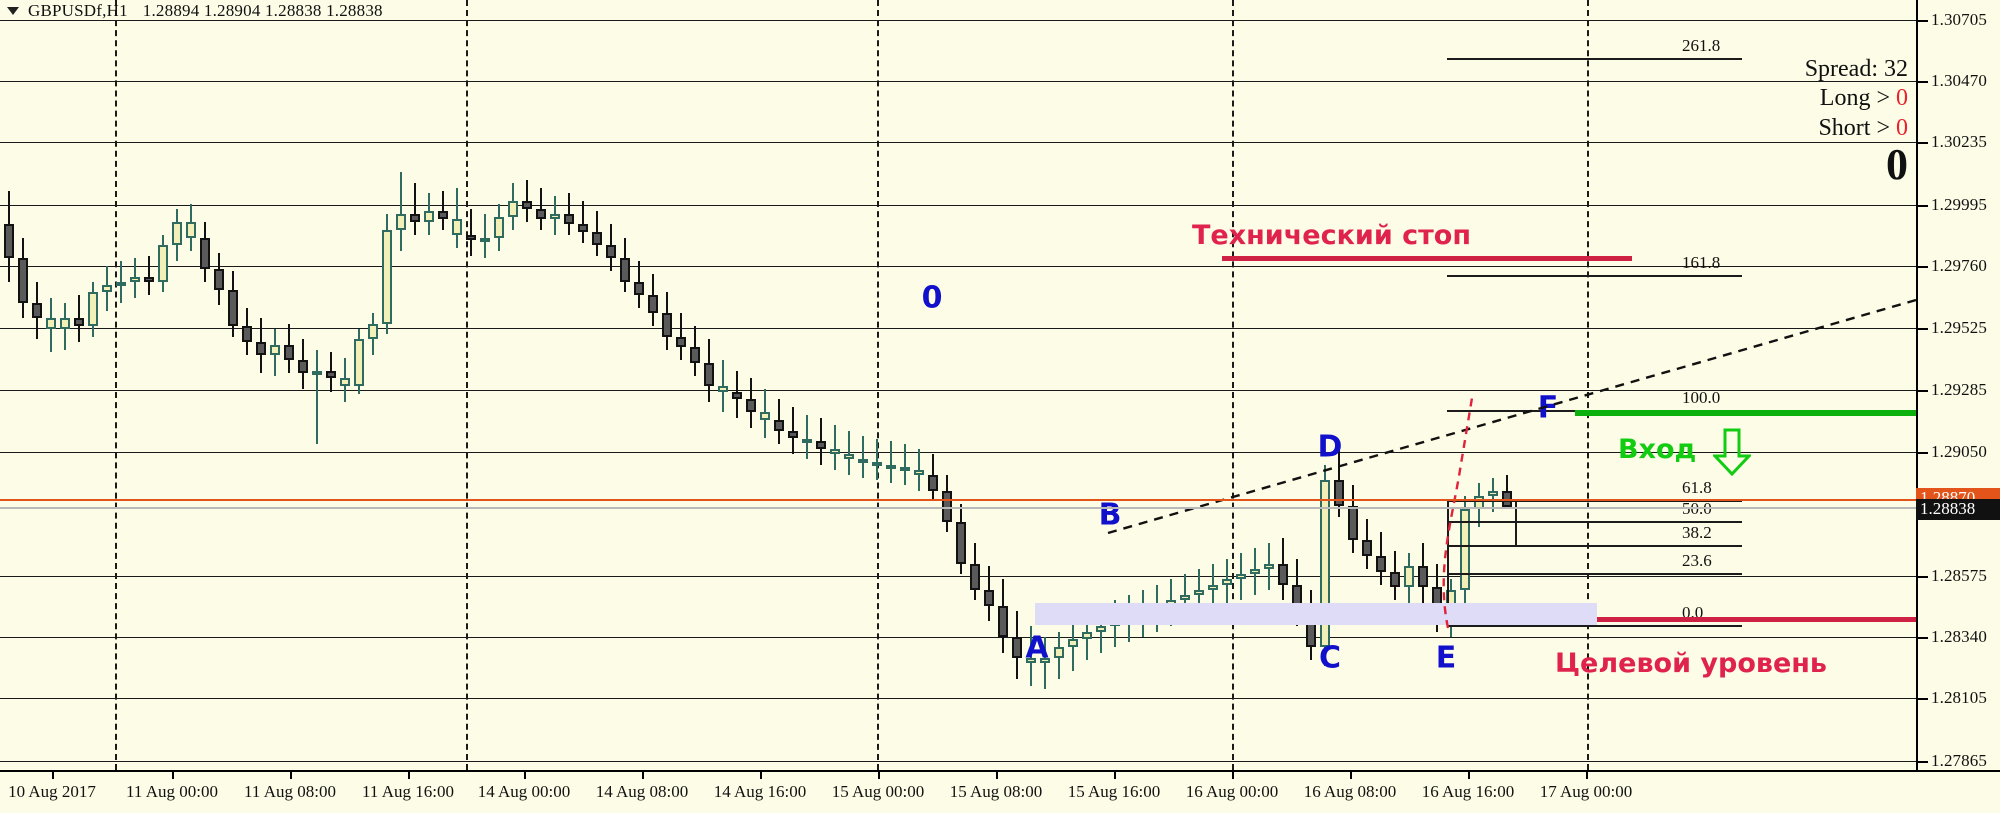  What do you see at coordinates (1959, 636) in the screenshot?
I see `price-tick-label: 1.28340` at bounding box center [1959, 636].